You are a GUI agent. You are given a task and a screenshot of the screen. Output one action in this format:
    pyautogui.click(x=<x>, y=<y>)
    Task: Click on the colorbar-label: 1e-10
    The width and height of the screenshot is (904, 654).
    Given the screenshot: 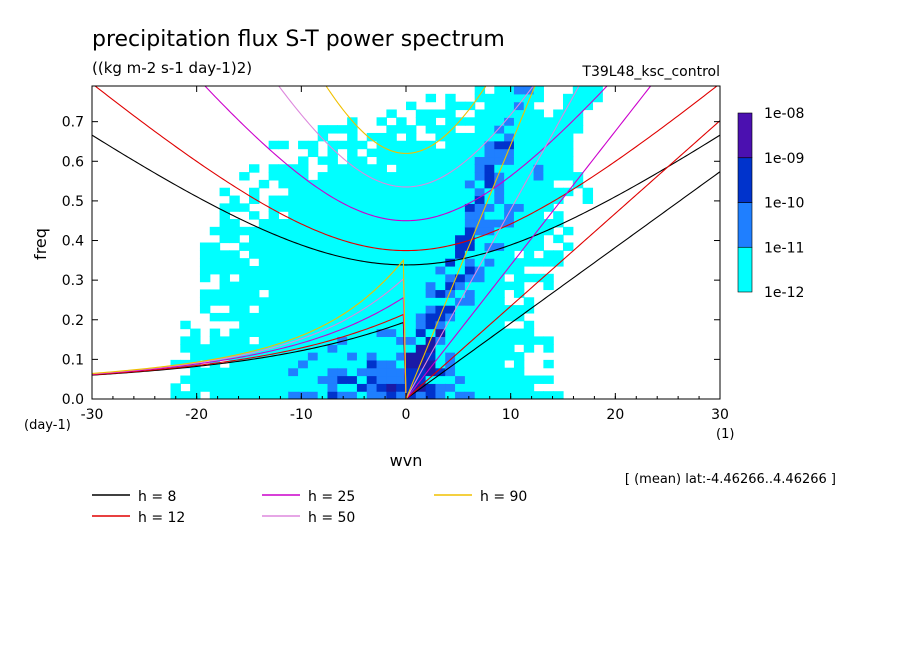 What is the action you would take?
    pyautogui.click(x=784, y=204)
    